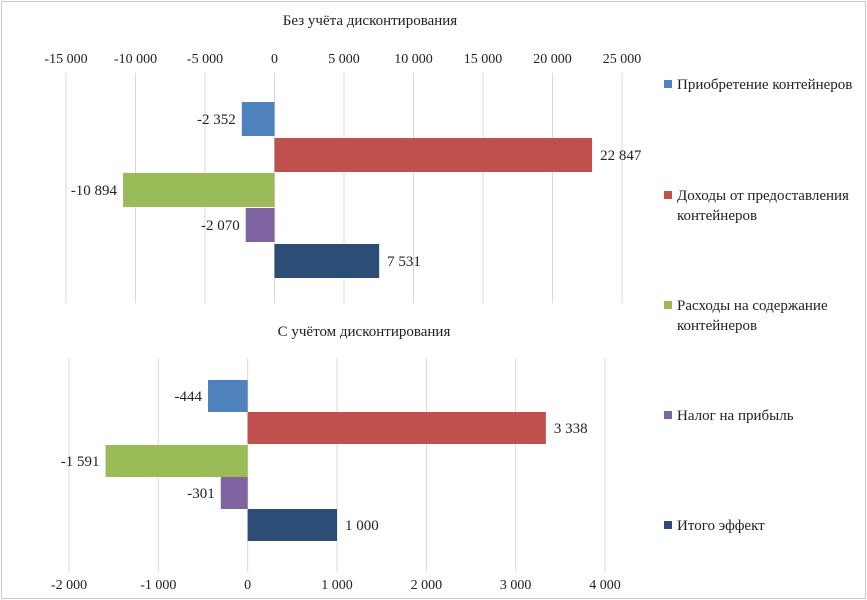  I want to click on discounted-tick-label: 2 000, so click(427, 585).